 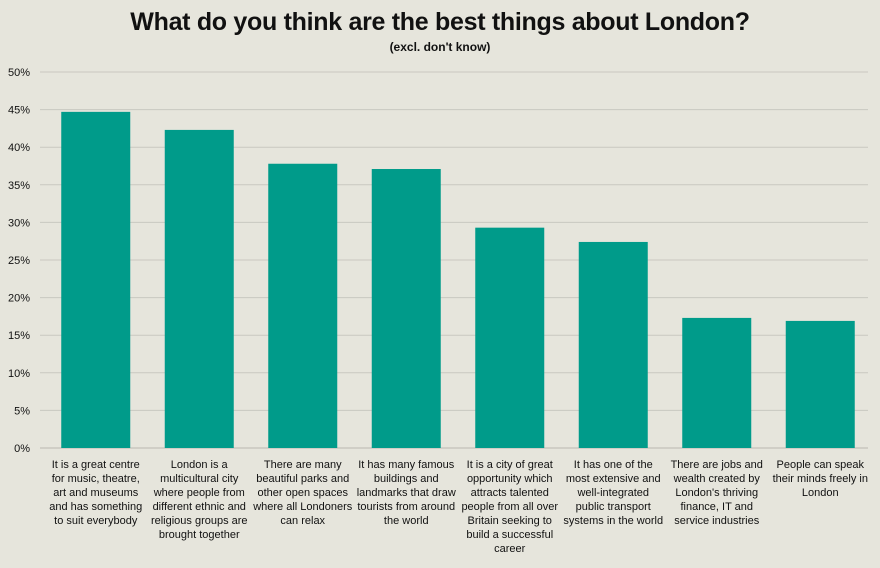 What do you see at coordinates (22, 449) in the screenshot?
I see `y-tick-label: 0%` at bounding box center [22, 449].